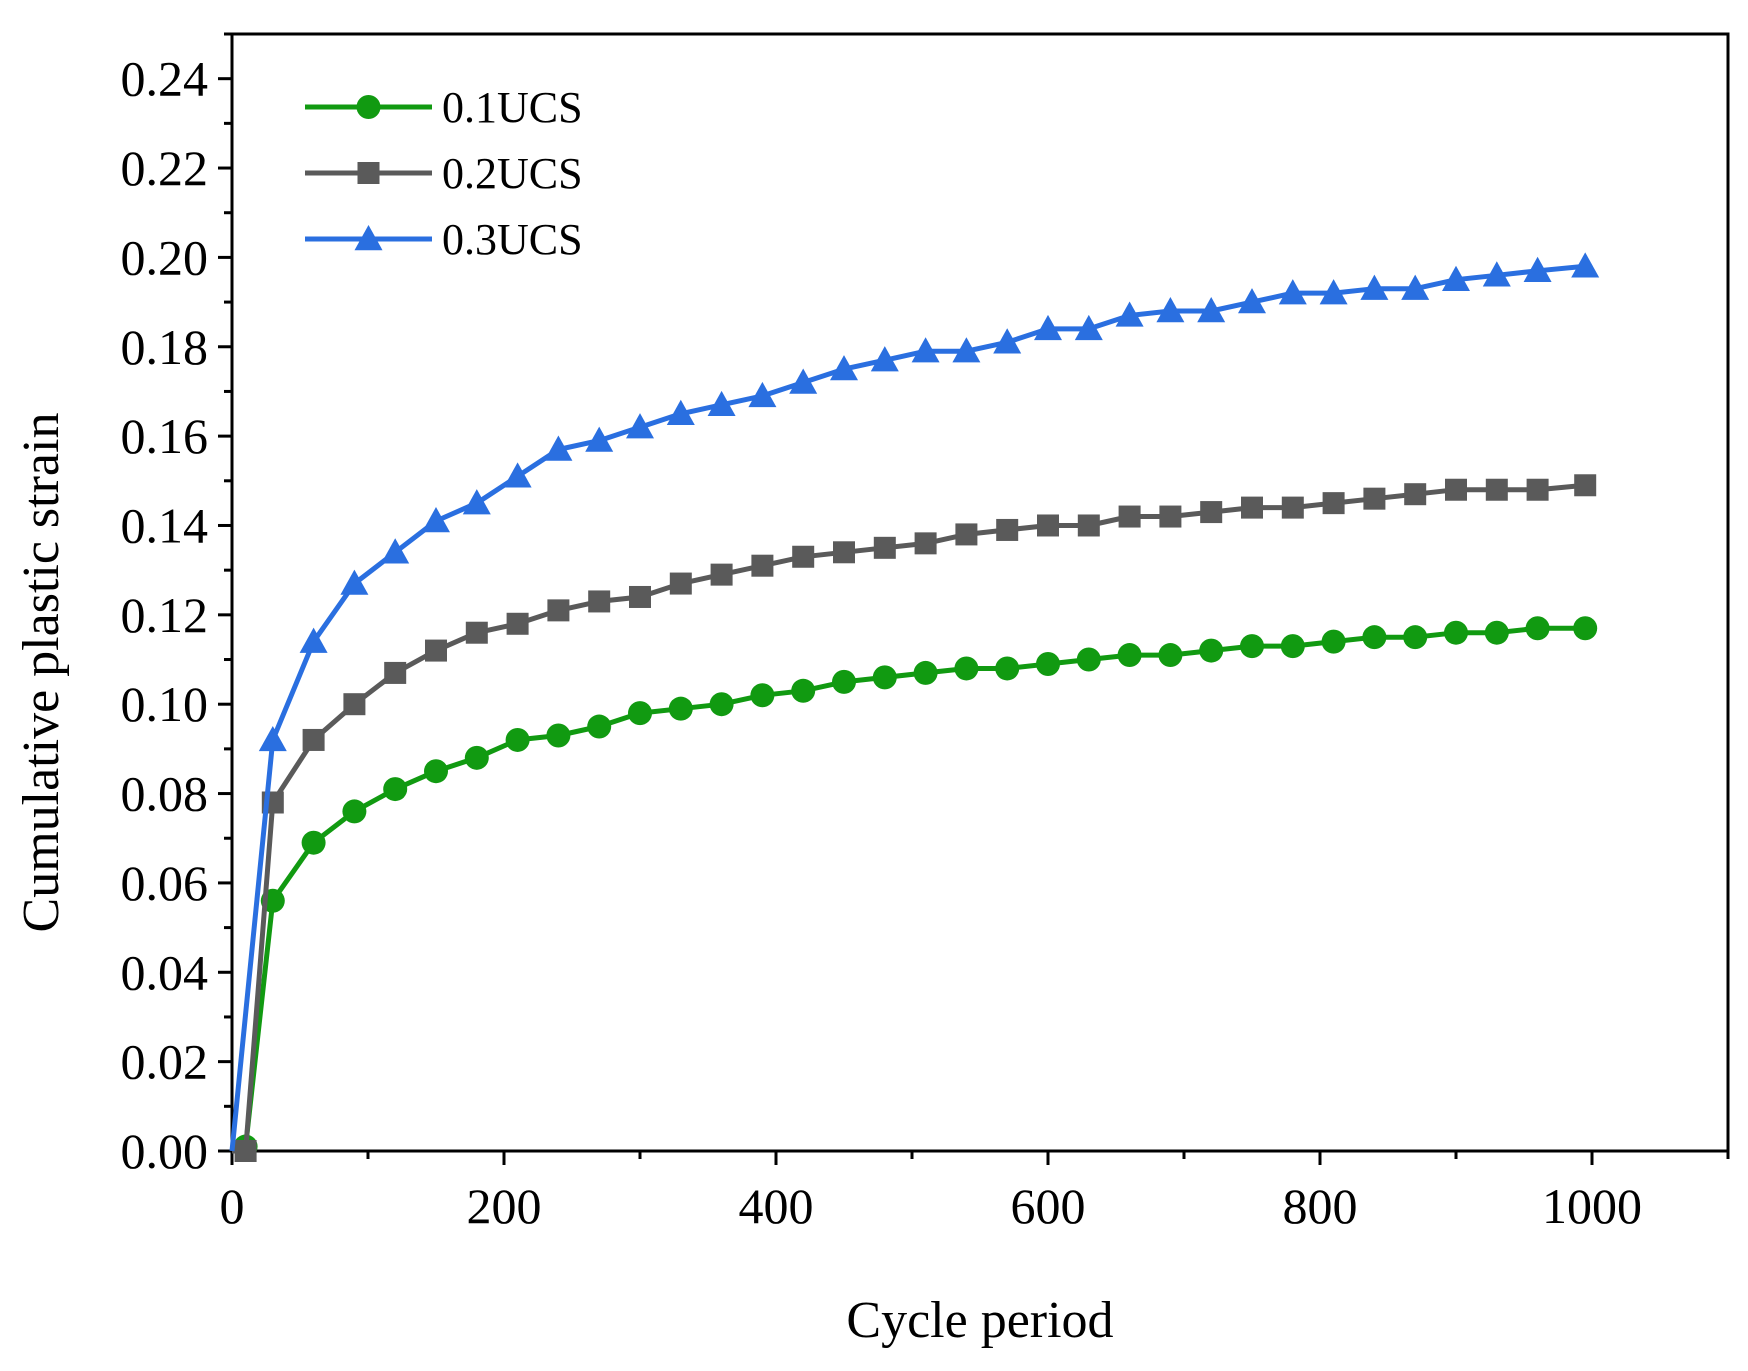 This screenshot has width=1748, height=1371. I want to click on y-tick-label: 0.04, so click(165, 972).